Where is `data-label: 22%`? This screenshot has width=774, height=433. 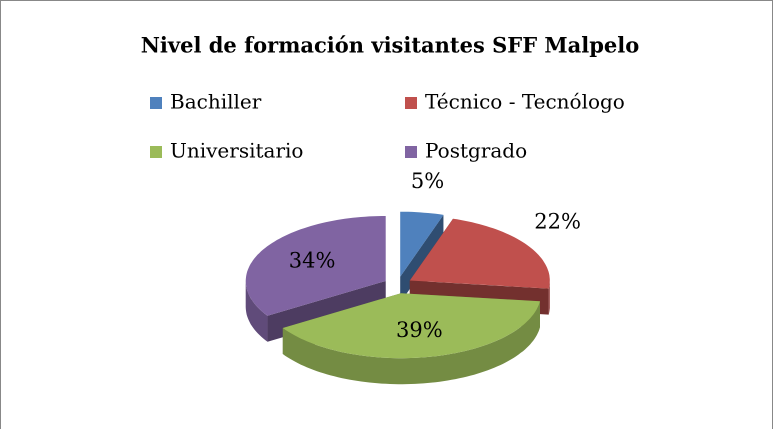
data-label: 22% is located at coordinates (557, 221).